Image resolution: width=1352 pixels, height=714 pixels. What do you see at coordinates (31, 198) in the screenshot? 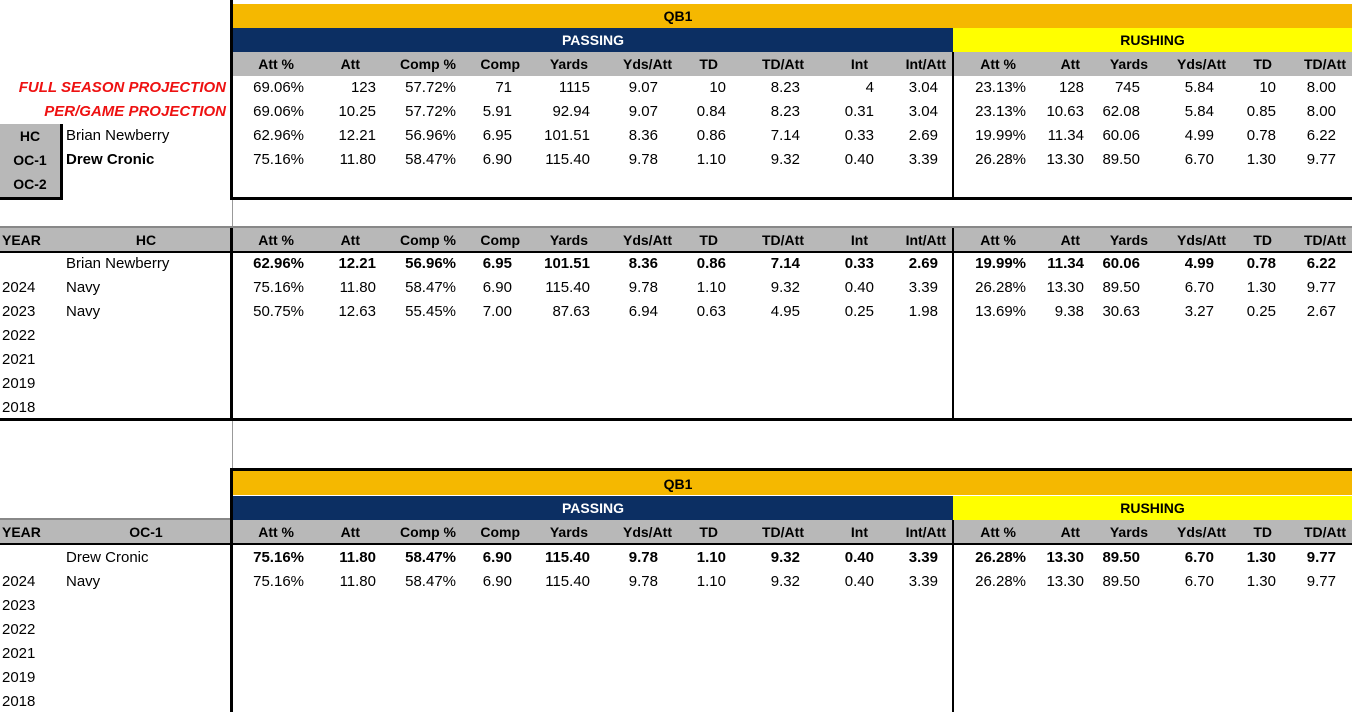
I see `role-box-border-bottom` at bounding box center [31, 198].